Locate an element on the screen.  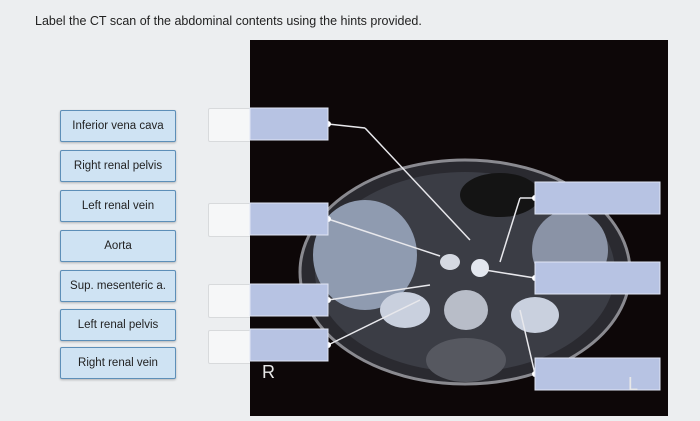
draggable-label: Right renal vein is located at coordinates (118, 363).